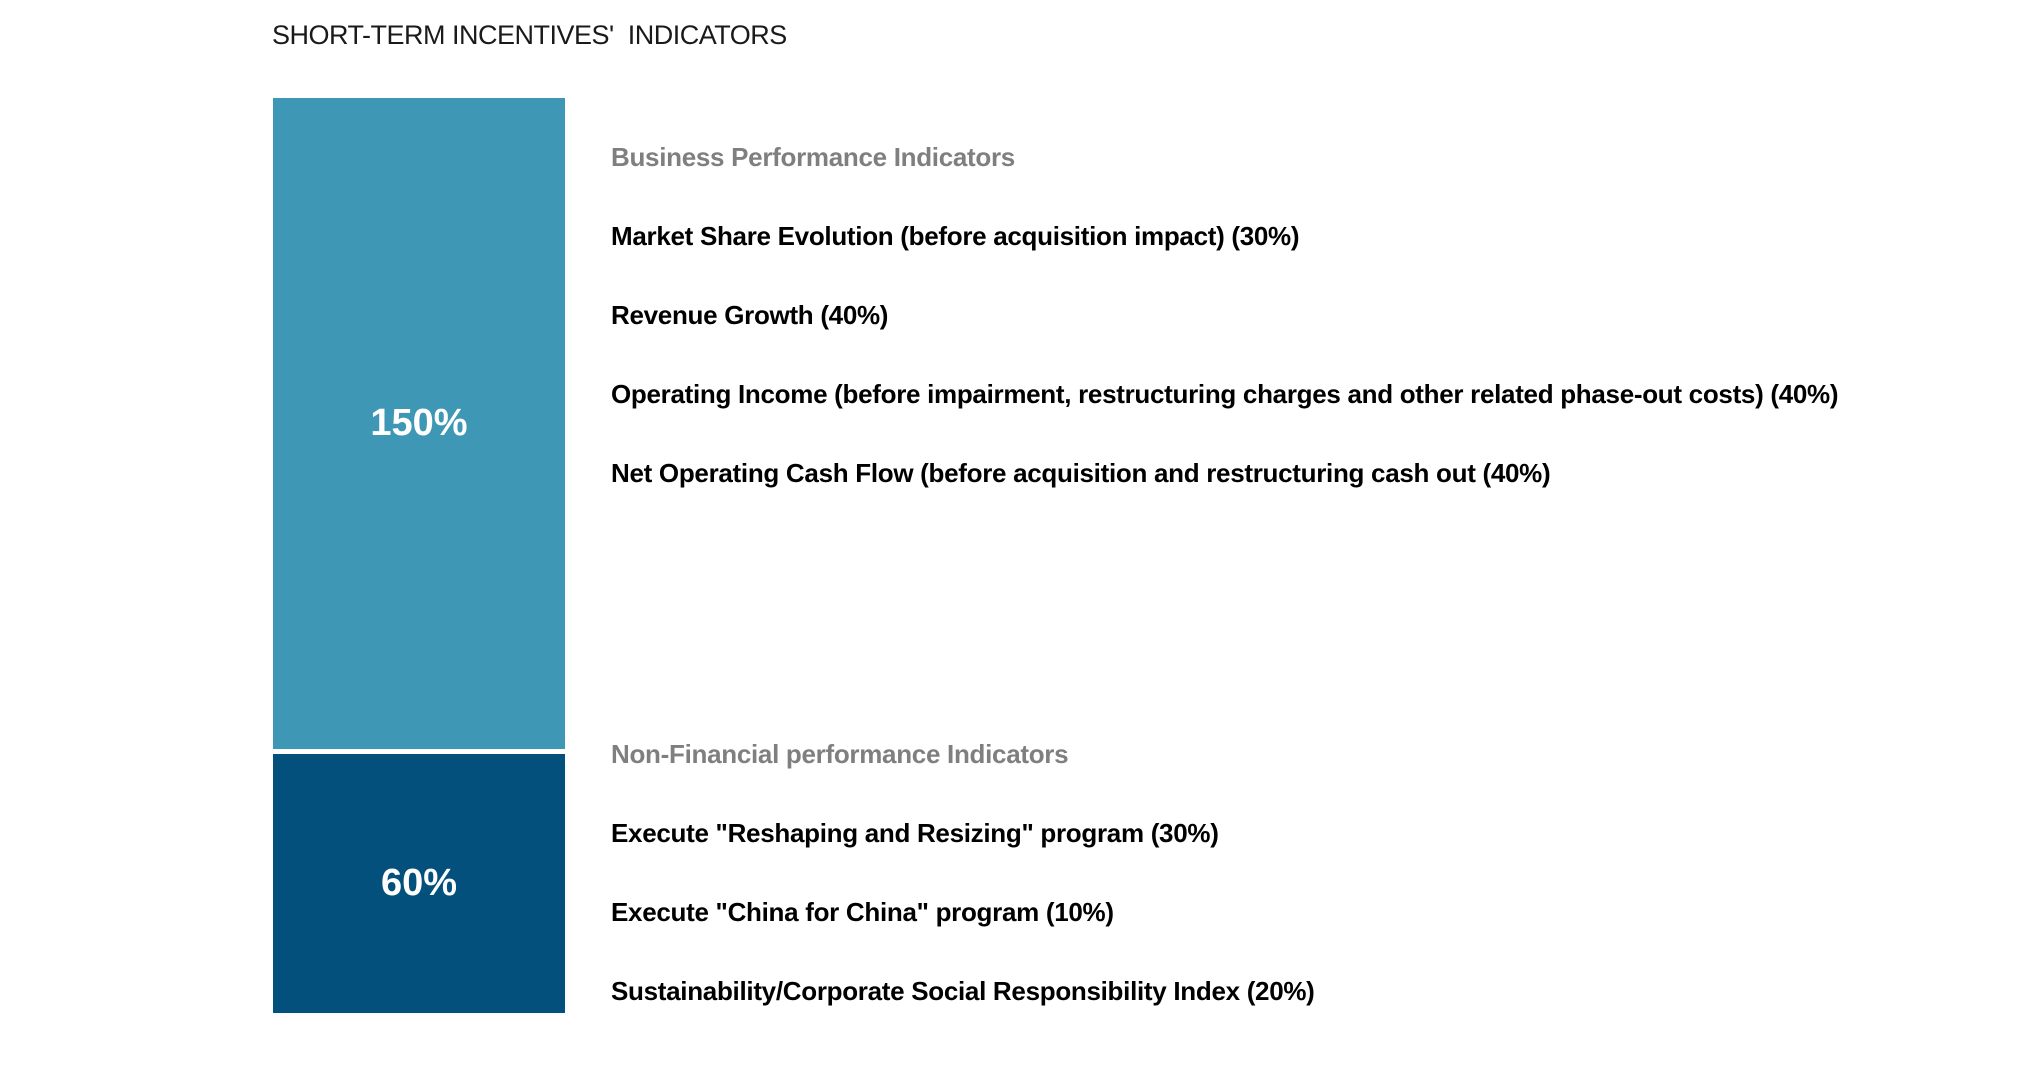 This screenshot has width=2042, height=1065. I want to click on stacked-bar: 150% 60%, so click(419, 555).